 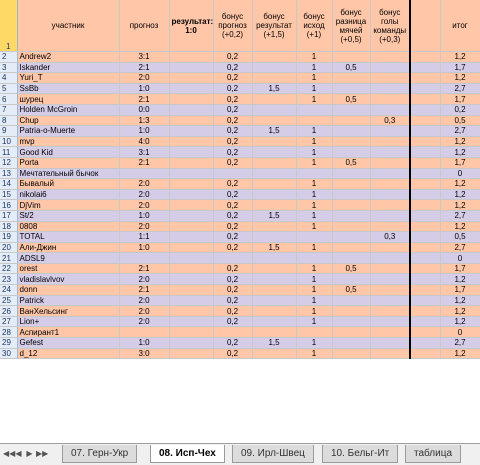 What do you see at coordinates (144, 121) in the screenshot?
I see `forecast-cell: 1:3` at bounding box center [144, 121].